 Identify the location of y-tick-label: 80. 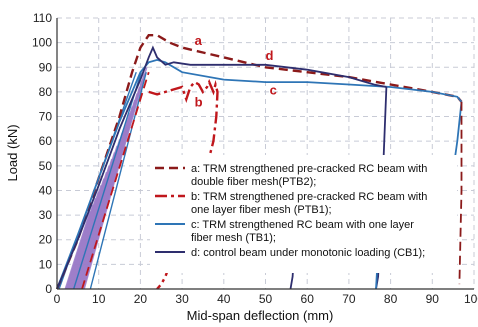
(46, 92).